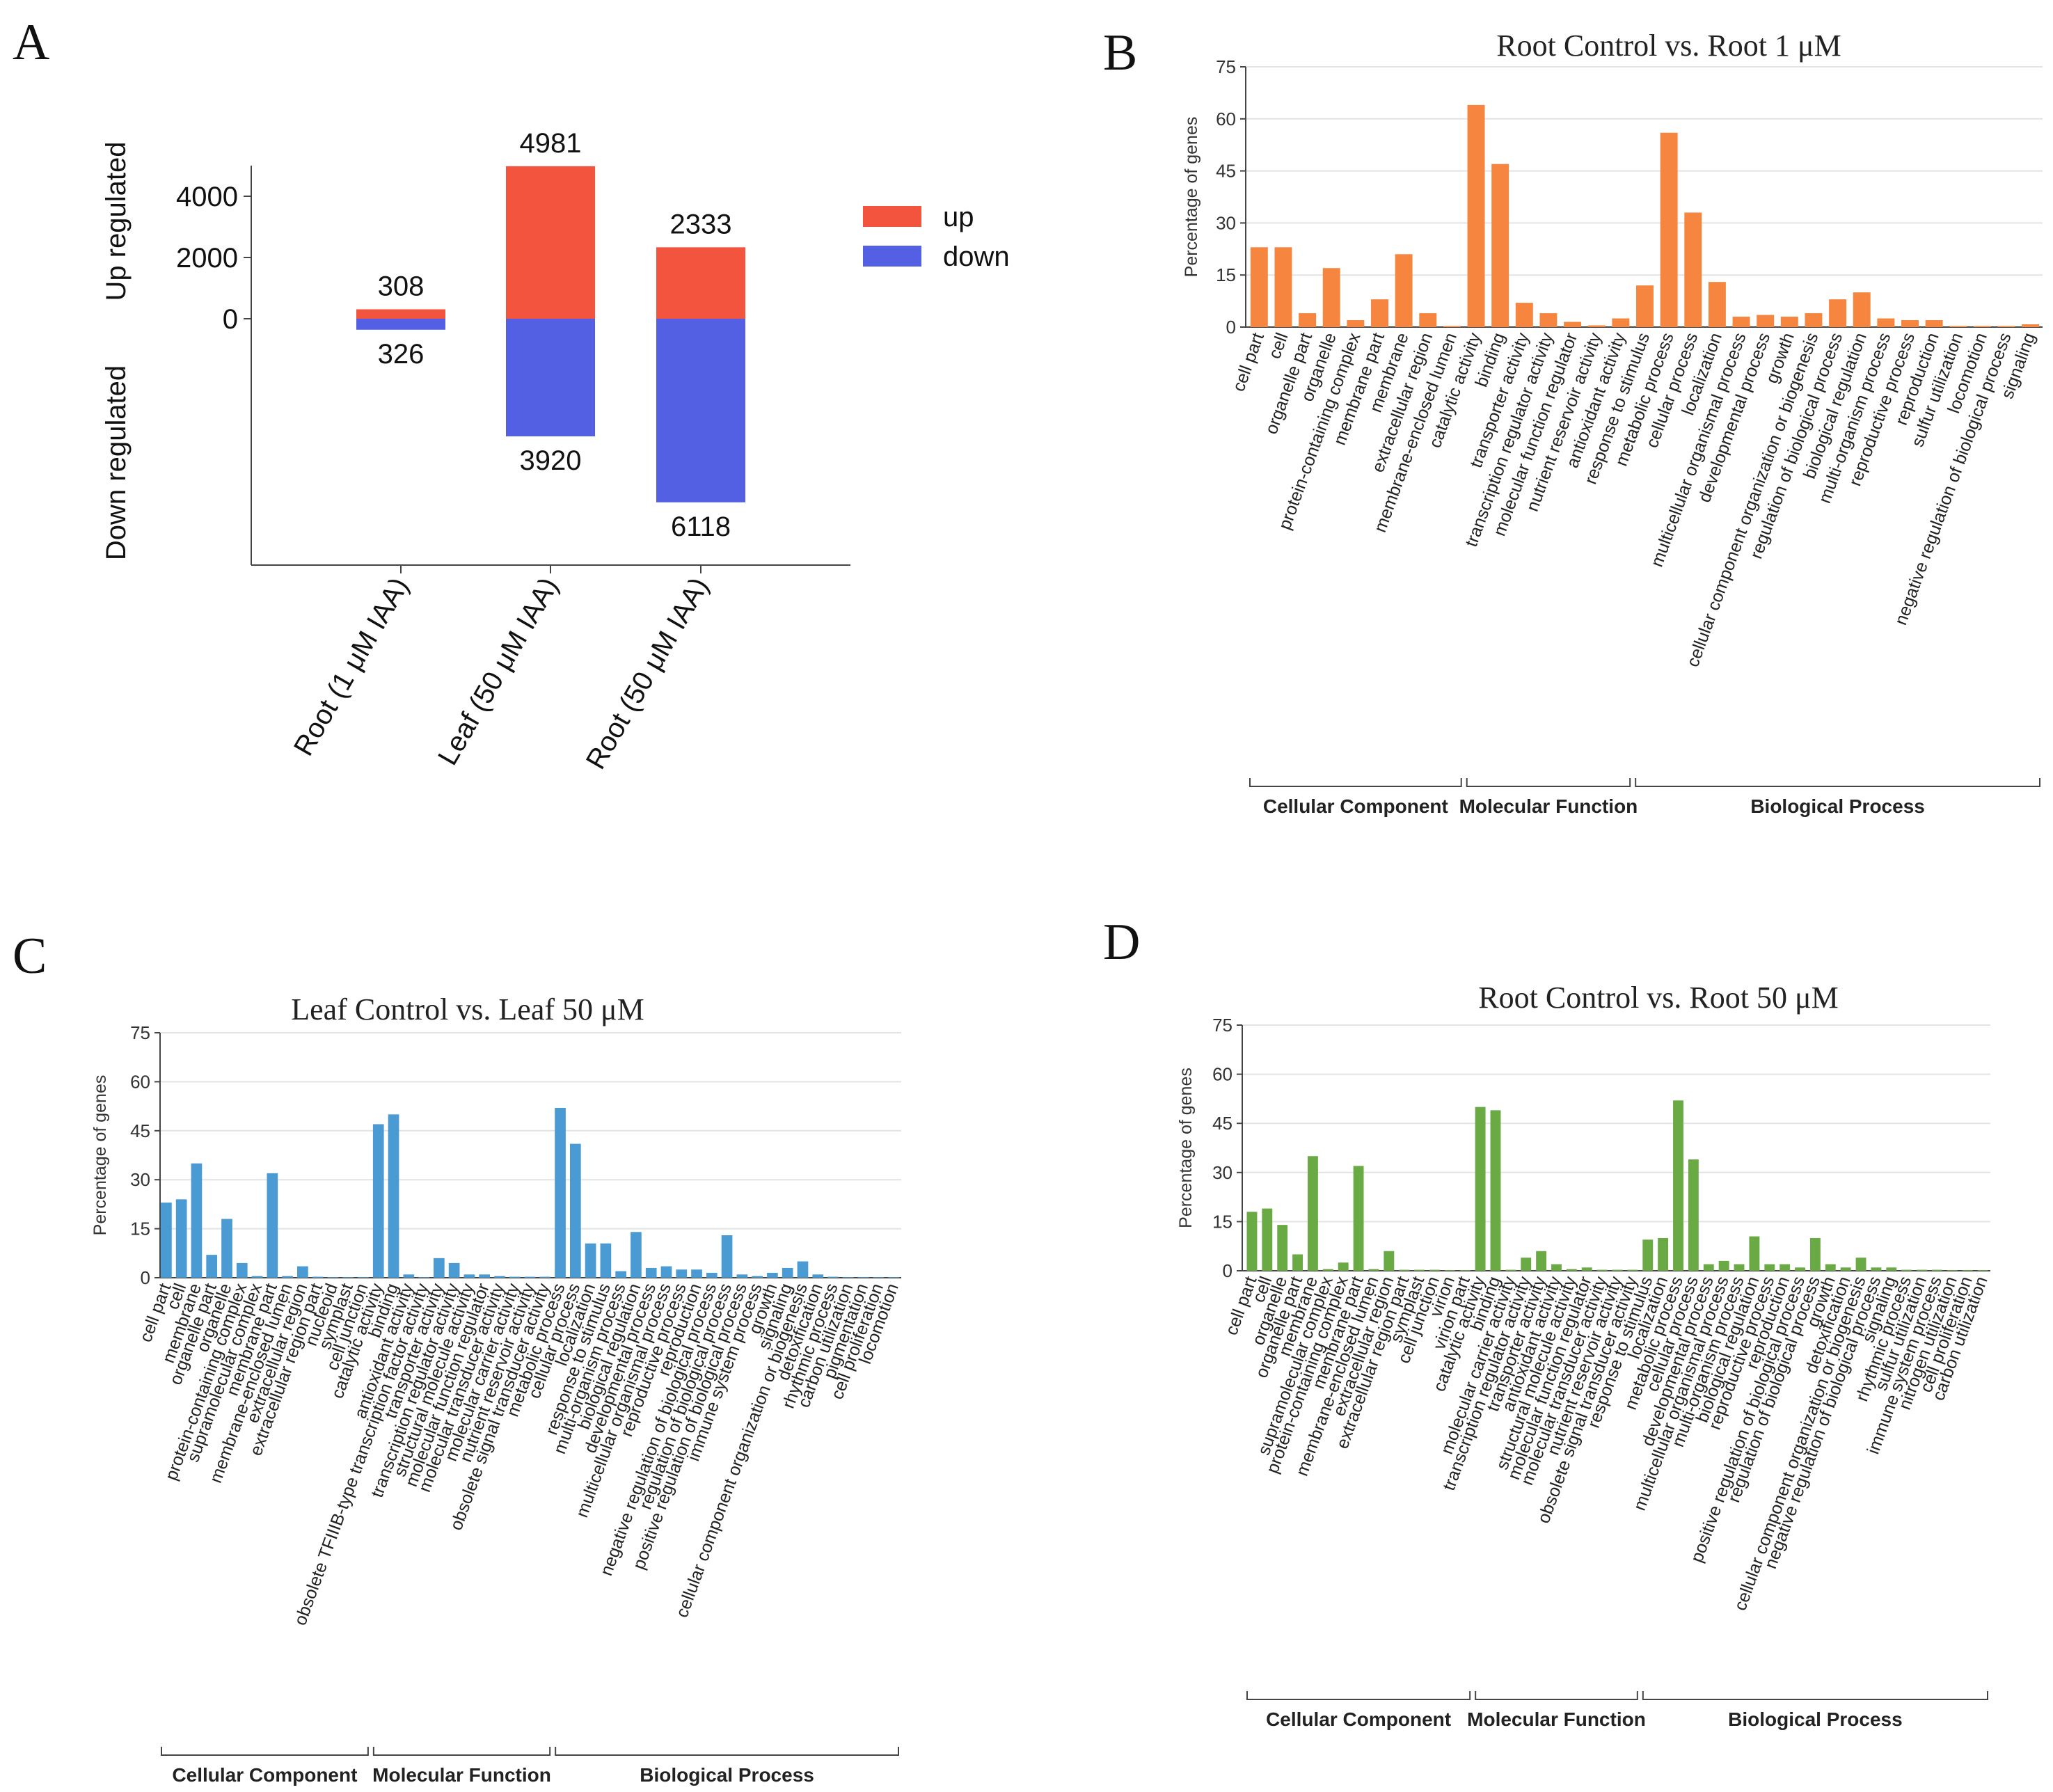 This screenshot has width=2053, height=1792. Describe the element at coordinates (1222, 1123) in the screenshot. I see `panelD-y-tick-label: 45` at that location.